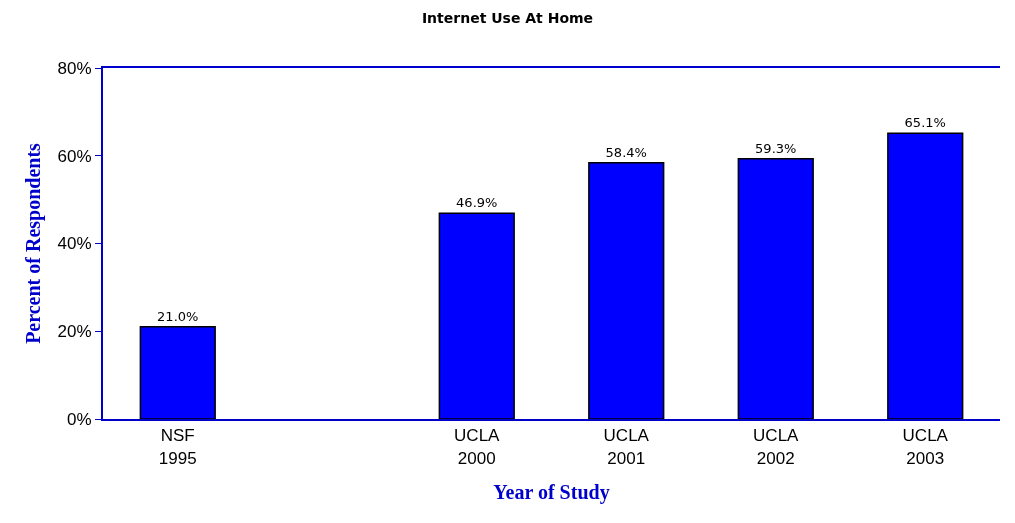 The image size is (1015, 523). What do you see at coordinates (74, 68) in the screenshot?
I see `y-tick-label: 80%` at bounding box center [74, 68].